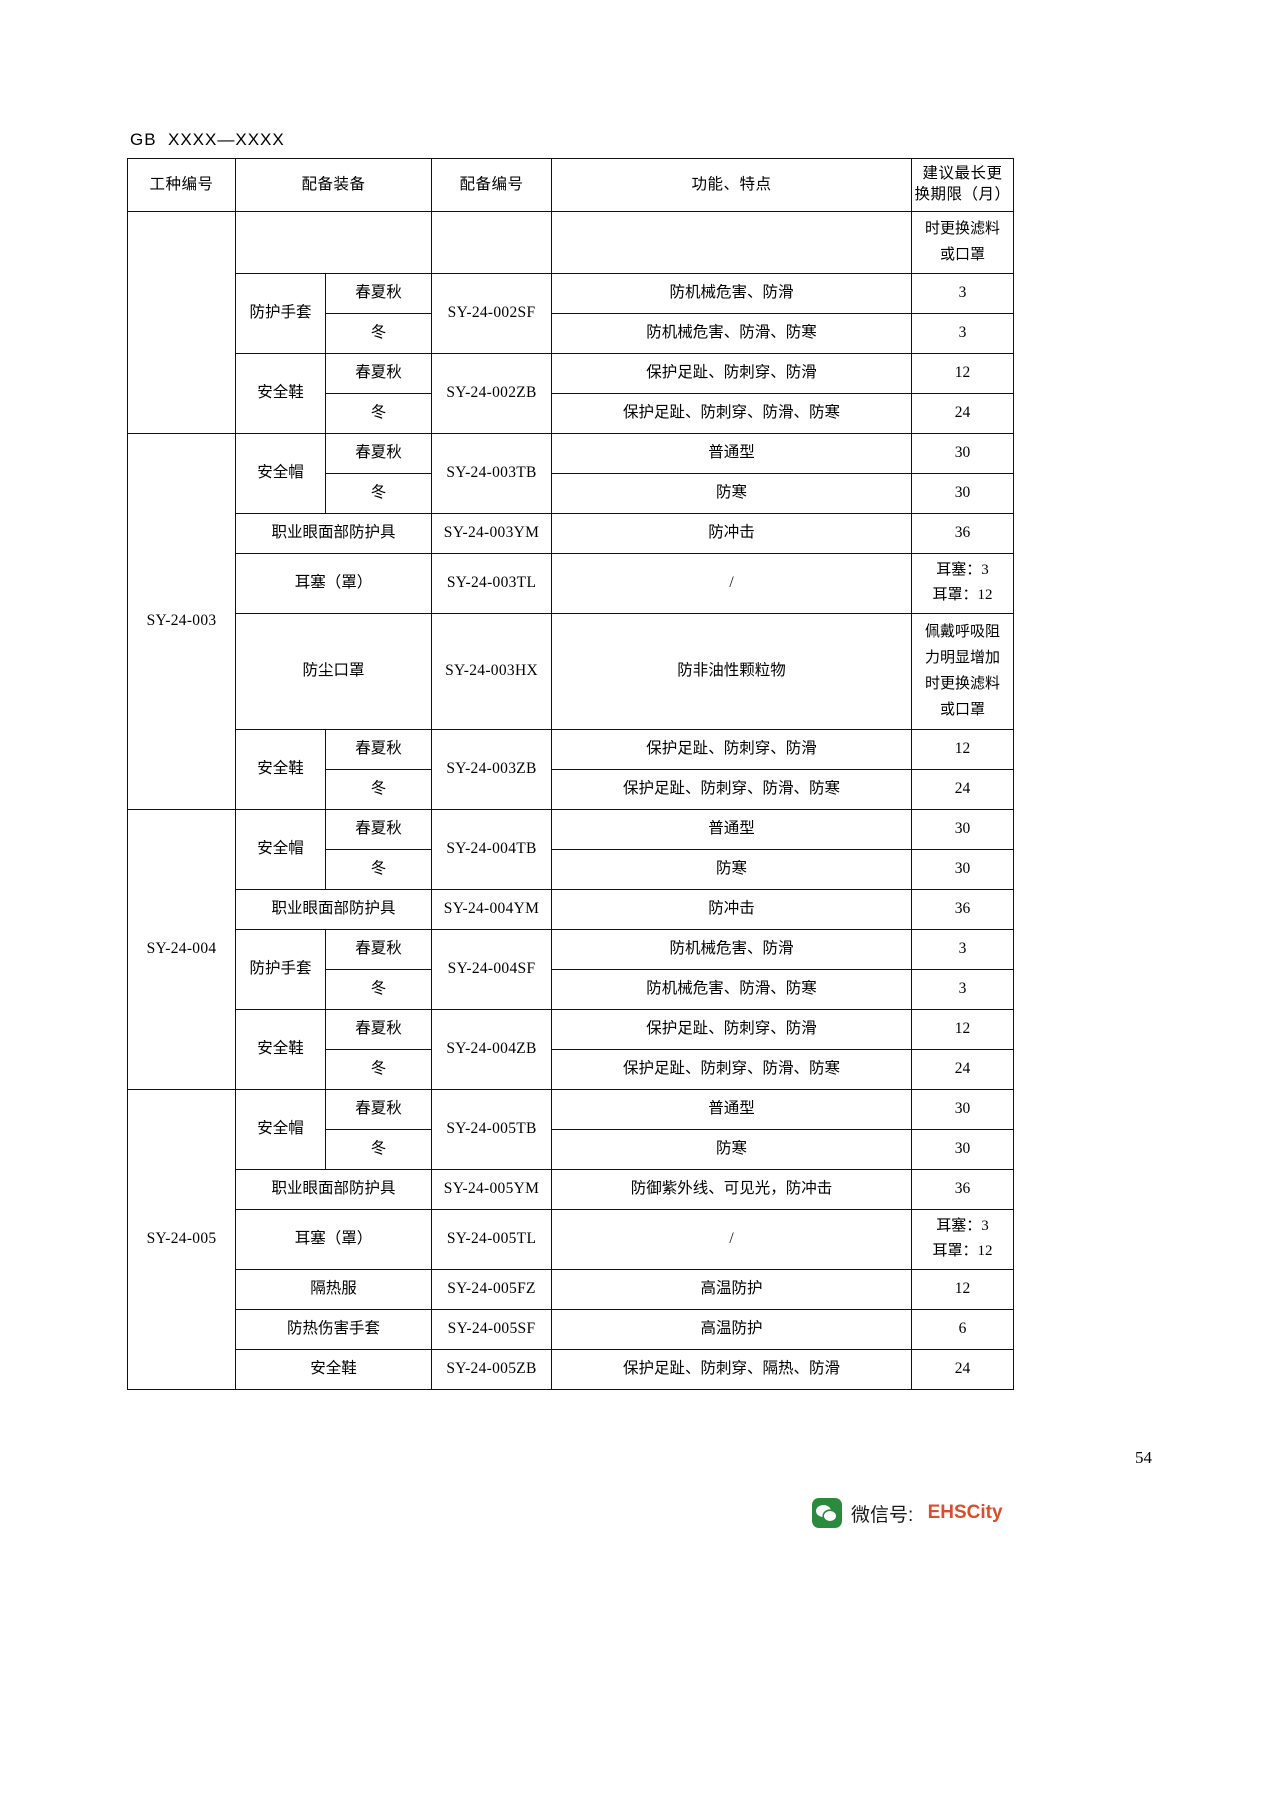 The image size is (1280, 1810). What do you see at coordinates (963, 242) in the screenshot?
I see `cell-months: 时更换滤料 或口罩` at bounding box center [963, 242].